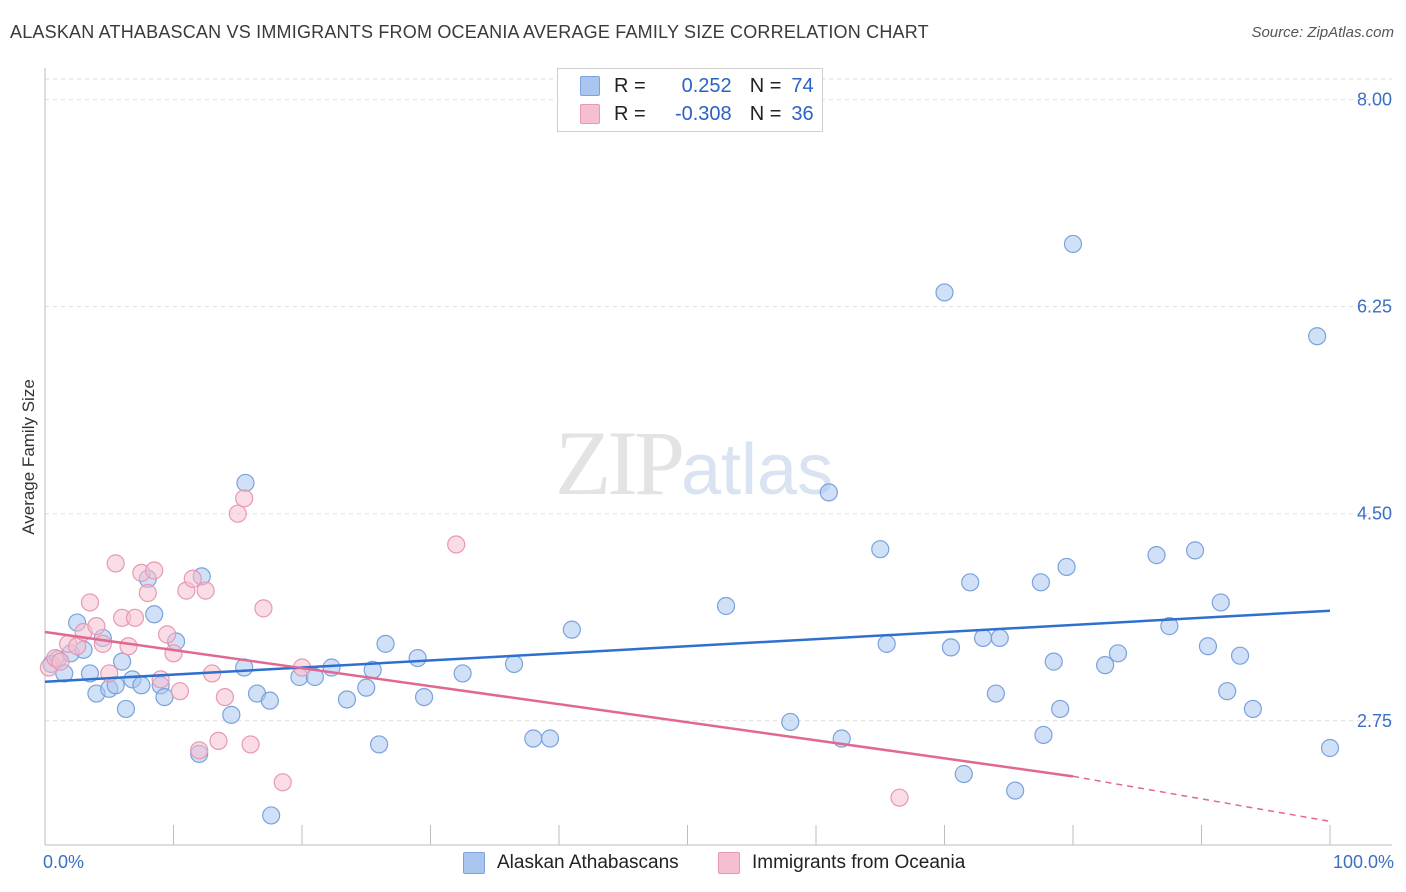  Describe the element at coordinates (1374, 721) in the screenshot. I see `y-tick-label: 2.75` at that location.